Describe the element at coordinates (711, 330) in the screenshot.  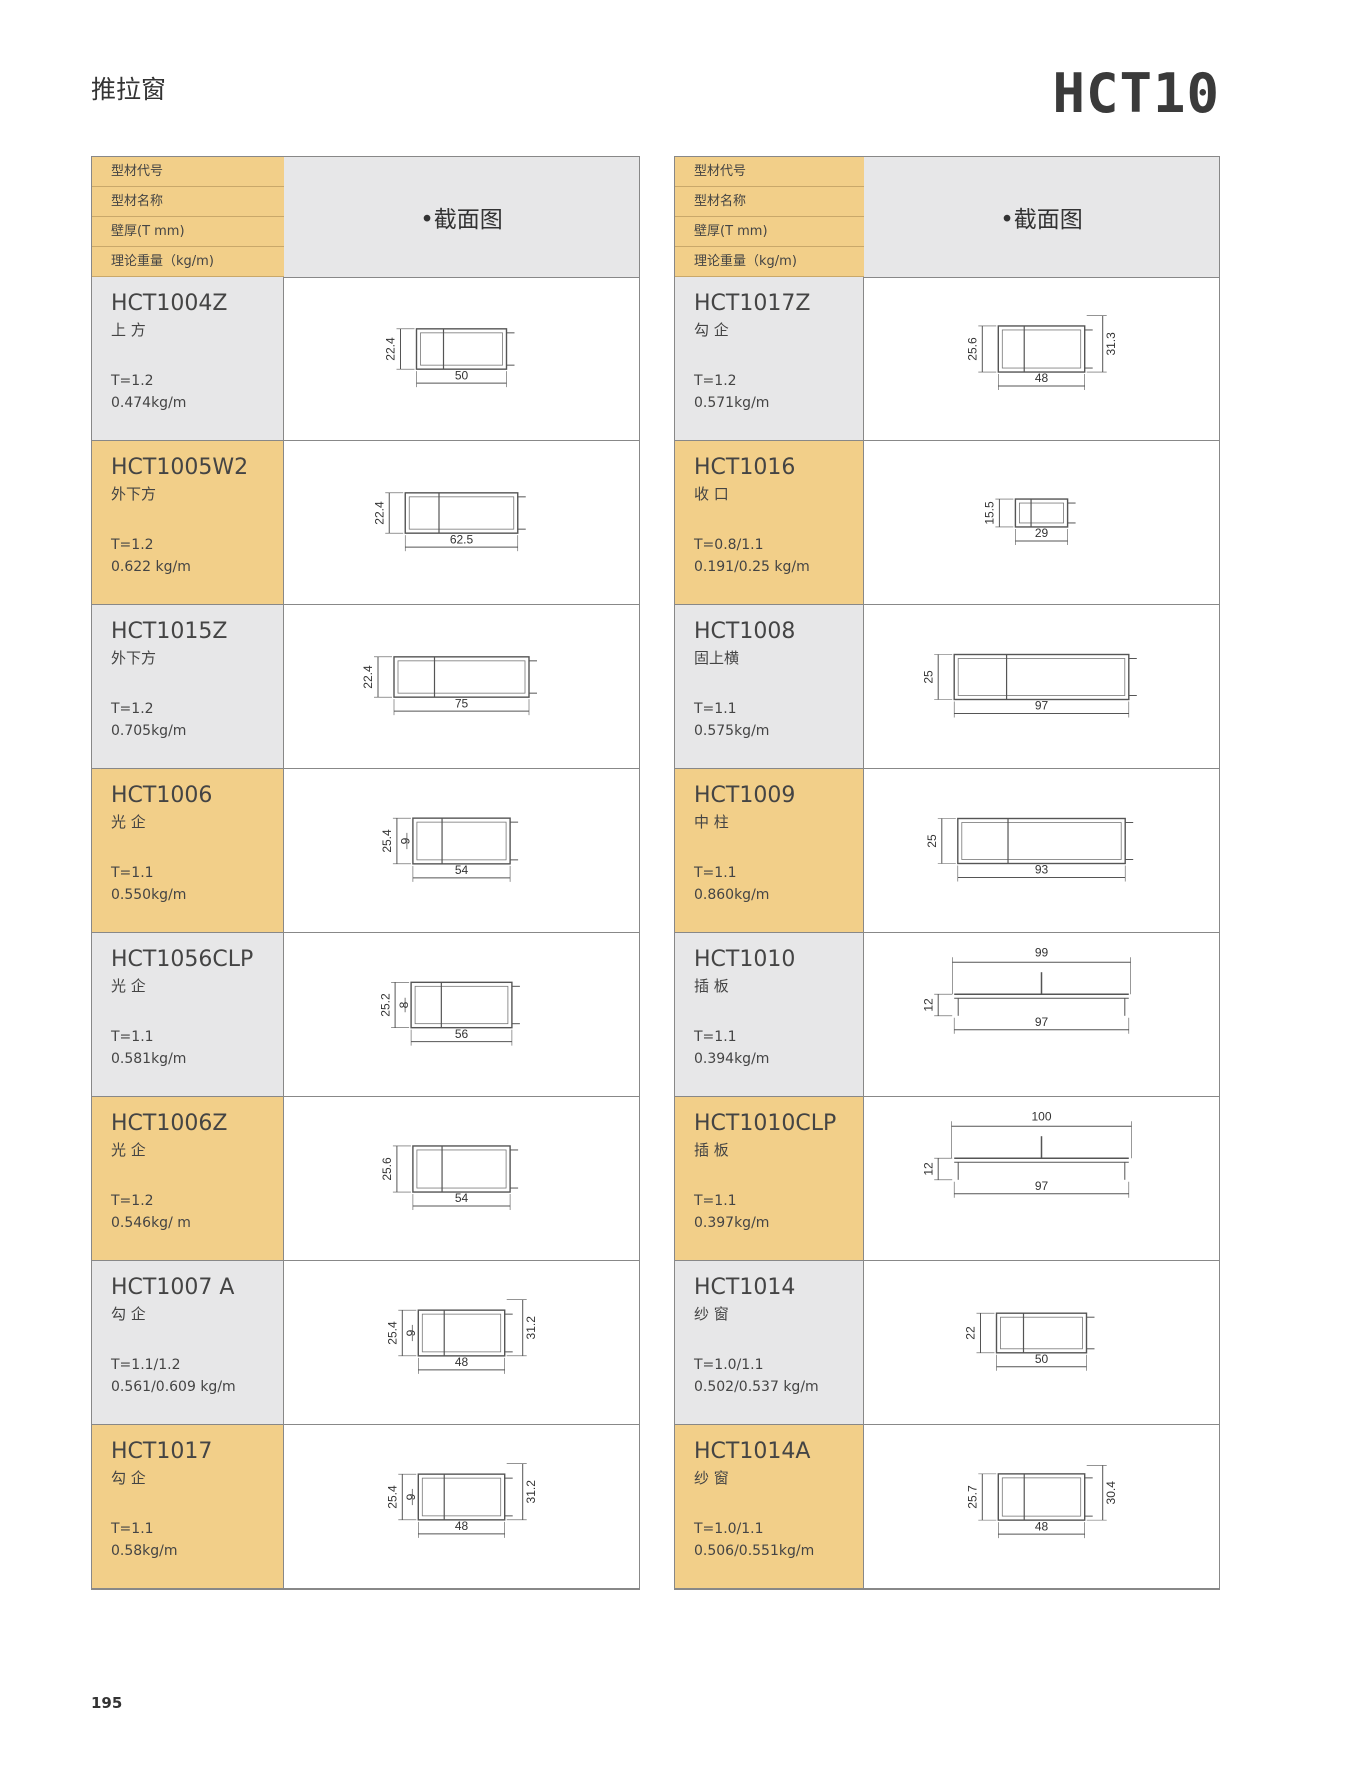
I see `profile-name: 勾 企` at that location.